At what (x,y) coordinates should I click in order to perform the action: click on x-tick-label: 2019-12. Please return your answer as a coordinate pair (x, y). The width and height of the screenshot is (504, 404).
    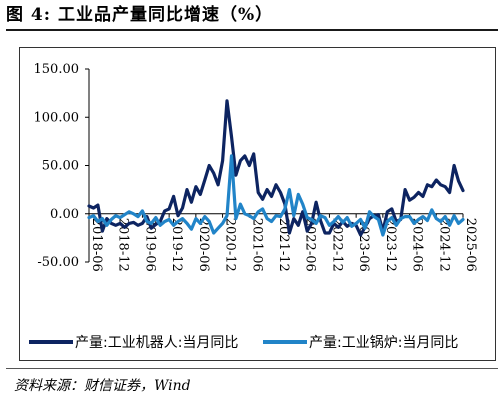
    Looking at the image, I should click on (176, 245).